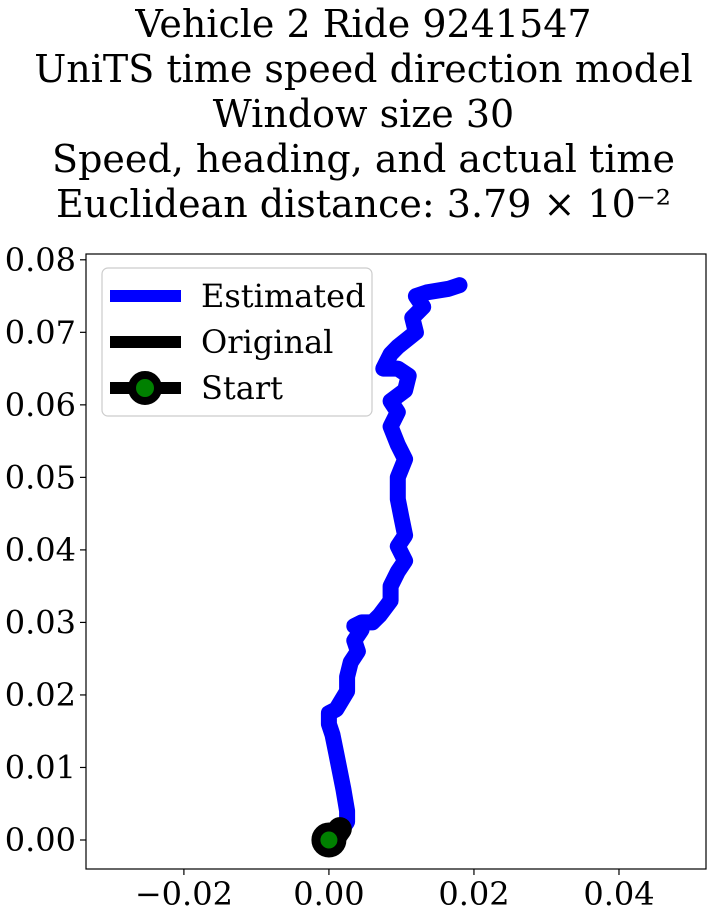 This screenshot has height=916, width=727. I want to click on start-marker, so click(329, 840).